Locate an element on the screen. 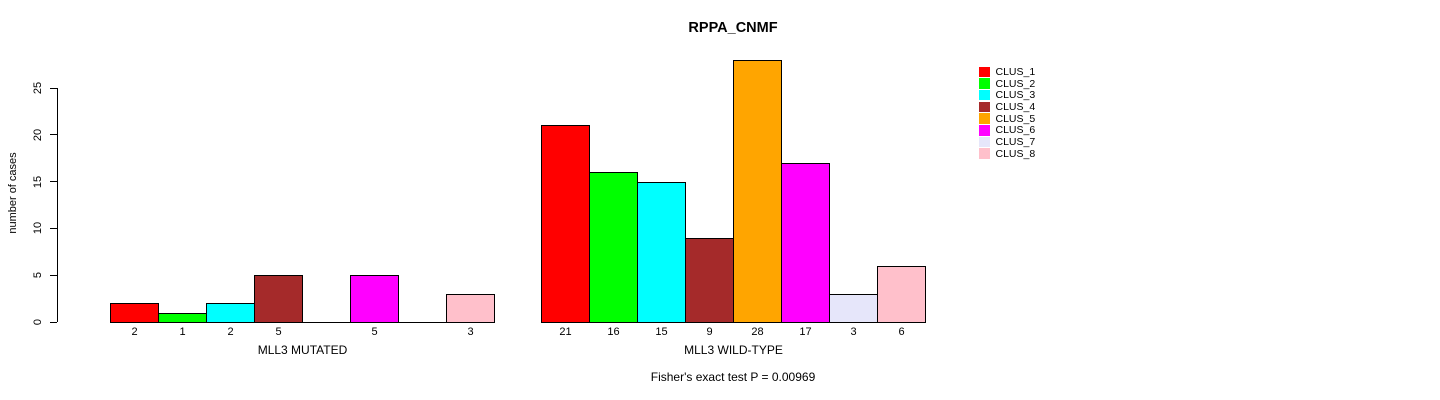  y-tick-label: 20 is located at coordinates (38, 134).